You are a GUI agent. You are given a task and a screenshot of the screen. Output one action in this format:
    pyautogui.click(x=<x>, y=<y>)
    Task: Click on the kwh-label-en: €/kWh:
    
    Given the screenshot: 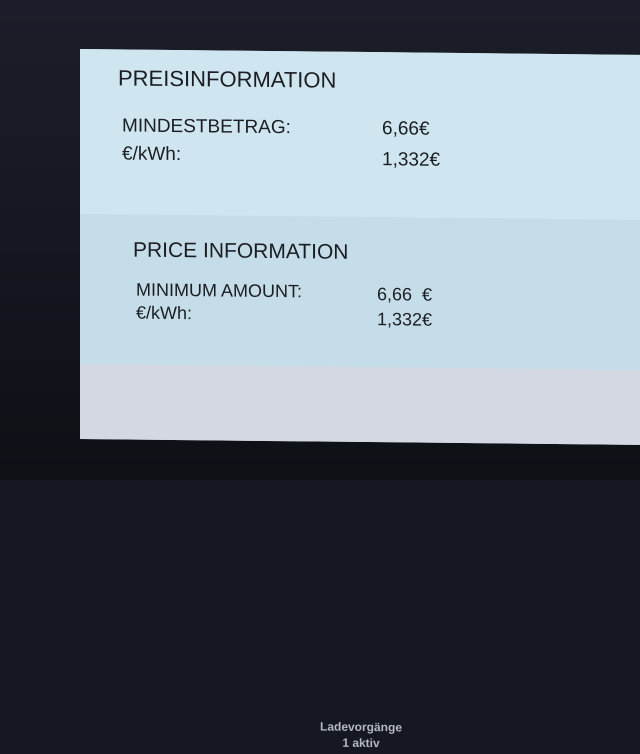 What is the action you would take?
    pyautogui.click(x=164, y=313)
    